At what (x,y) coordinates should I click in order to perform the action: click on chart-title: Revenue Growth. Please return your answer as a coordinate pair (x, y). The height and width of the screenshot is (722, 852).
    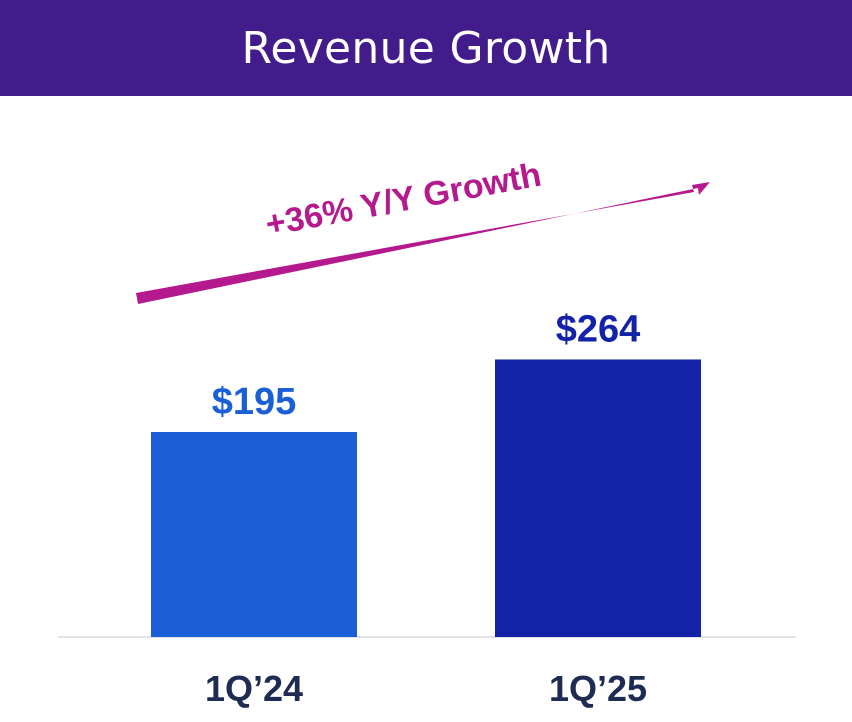
    Looking at the image, I should click on (426, 48).